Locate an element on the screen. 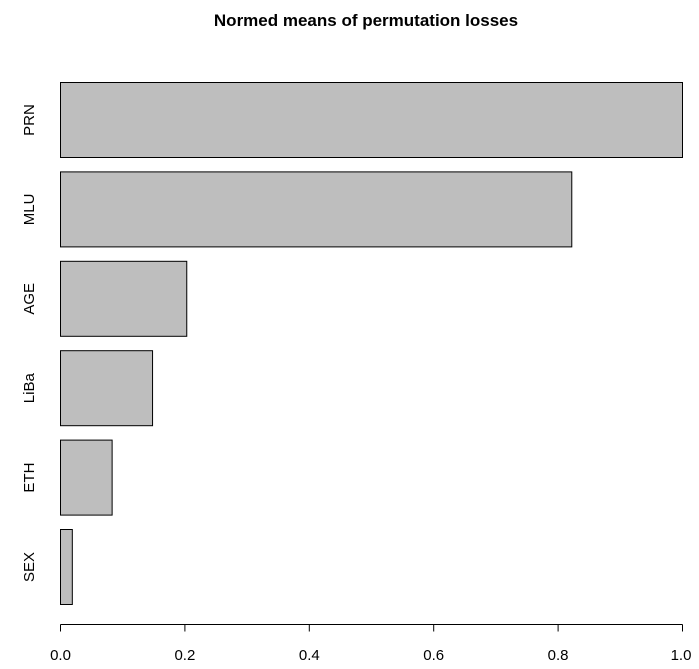 Image resolution: width=699 pixels, height=669 pixels. bar-prn is located at coordinates (371, 120).